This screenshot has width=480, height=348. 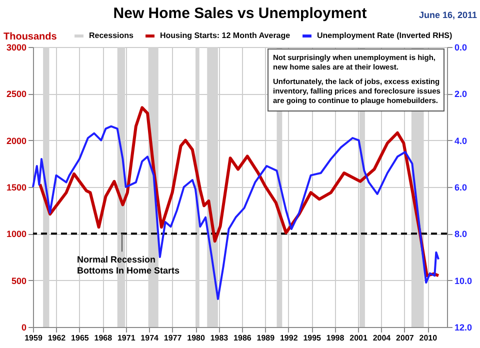 What do you see at coordinates (173, 338) in the screenshot?
I see `x-tick-label: 1977` at bounding box center [173, 338].